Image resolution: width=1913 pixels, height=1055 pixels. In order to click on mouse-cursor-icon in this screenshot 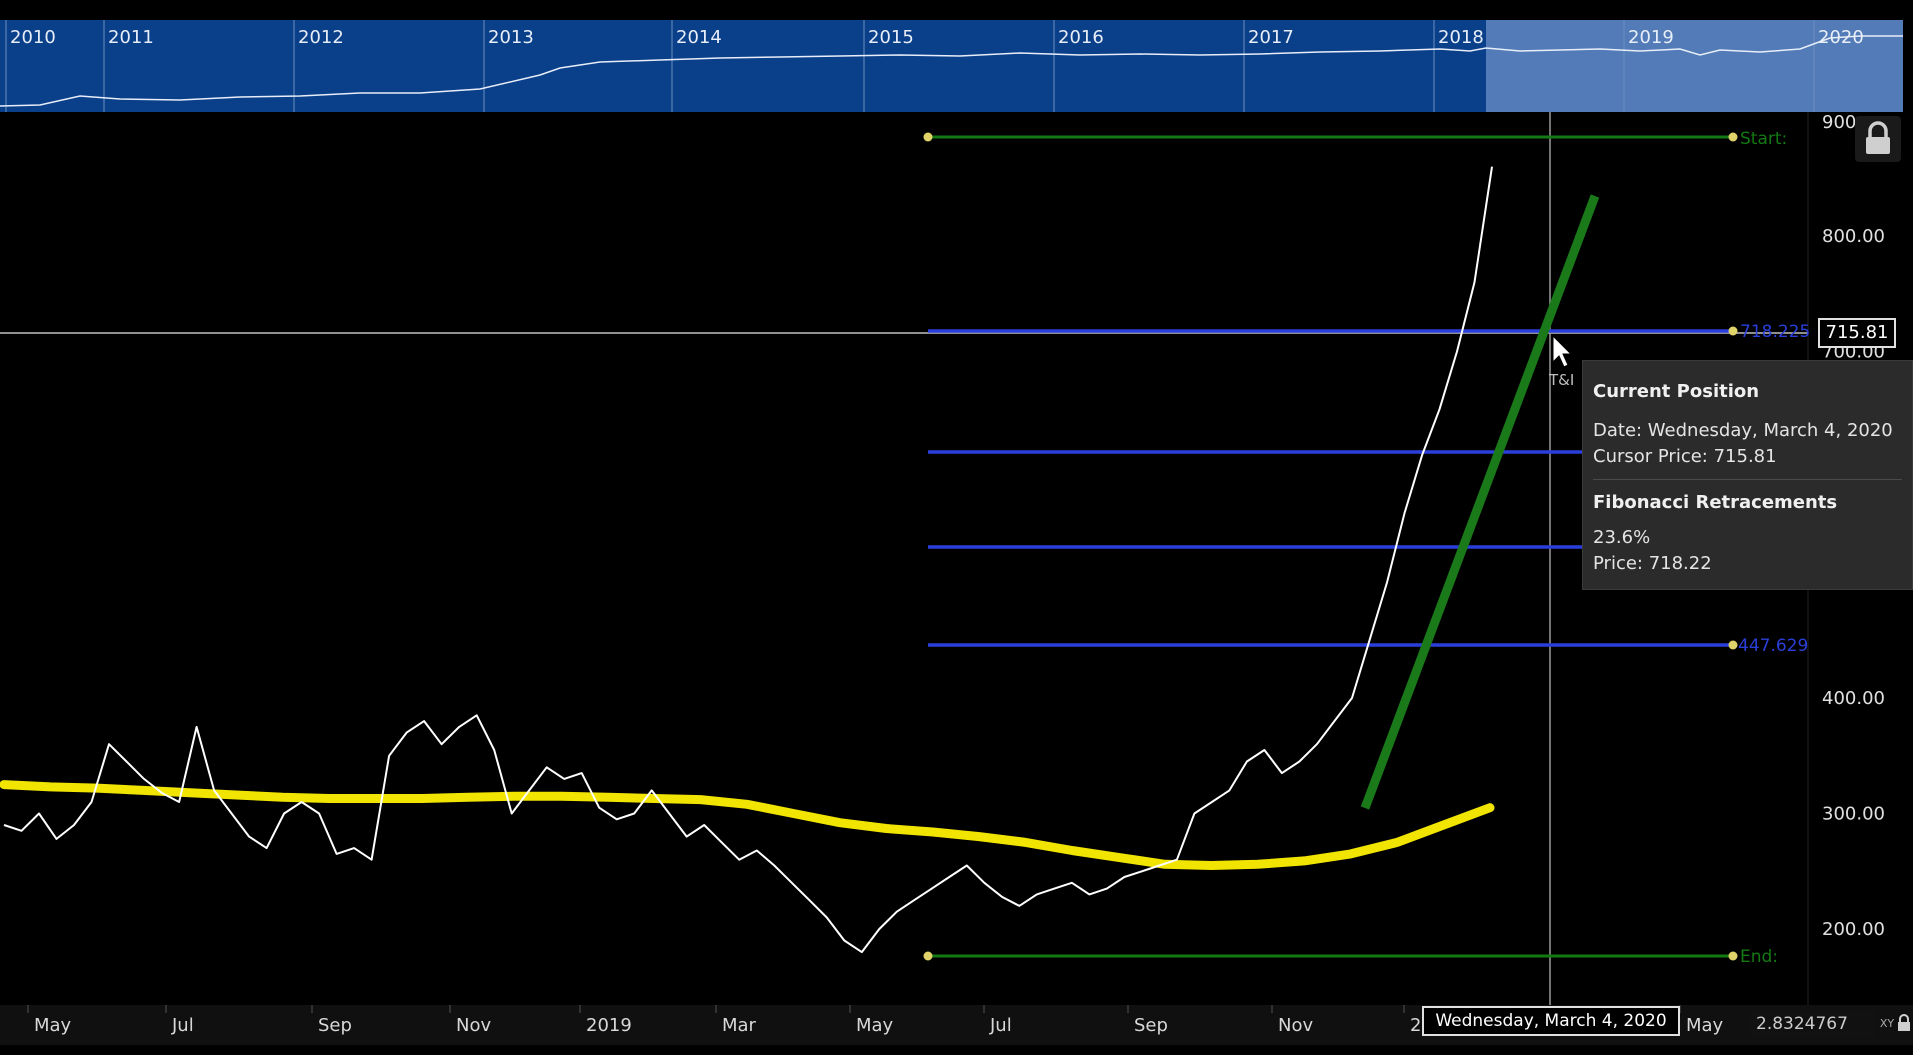, I will do `click(1562, 351)`.